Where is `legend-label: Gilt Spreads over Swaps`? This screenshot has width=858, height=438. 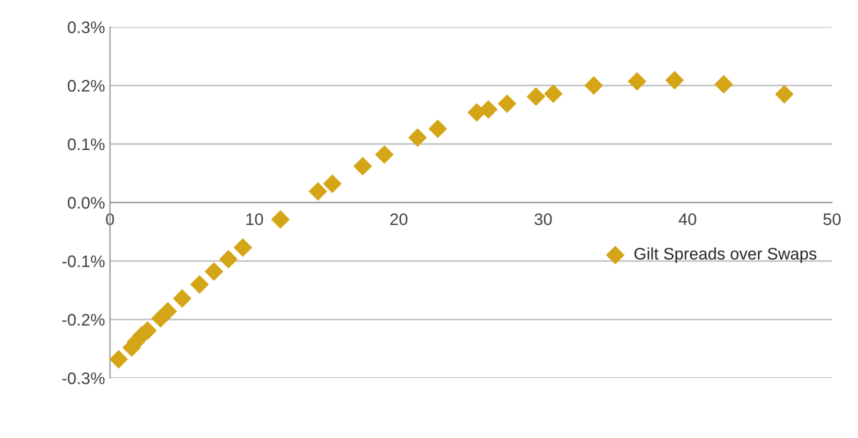 legend-label: Gilt Spreads over Swaps is located at coordinates (725, 255).